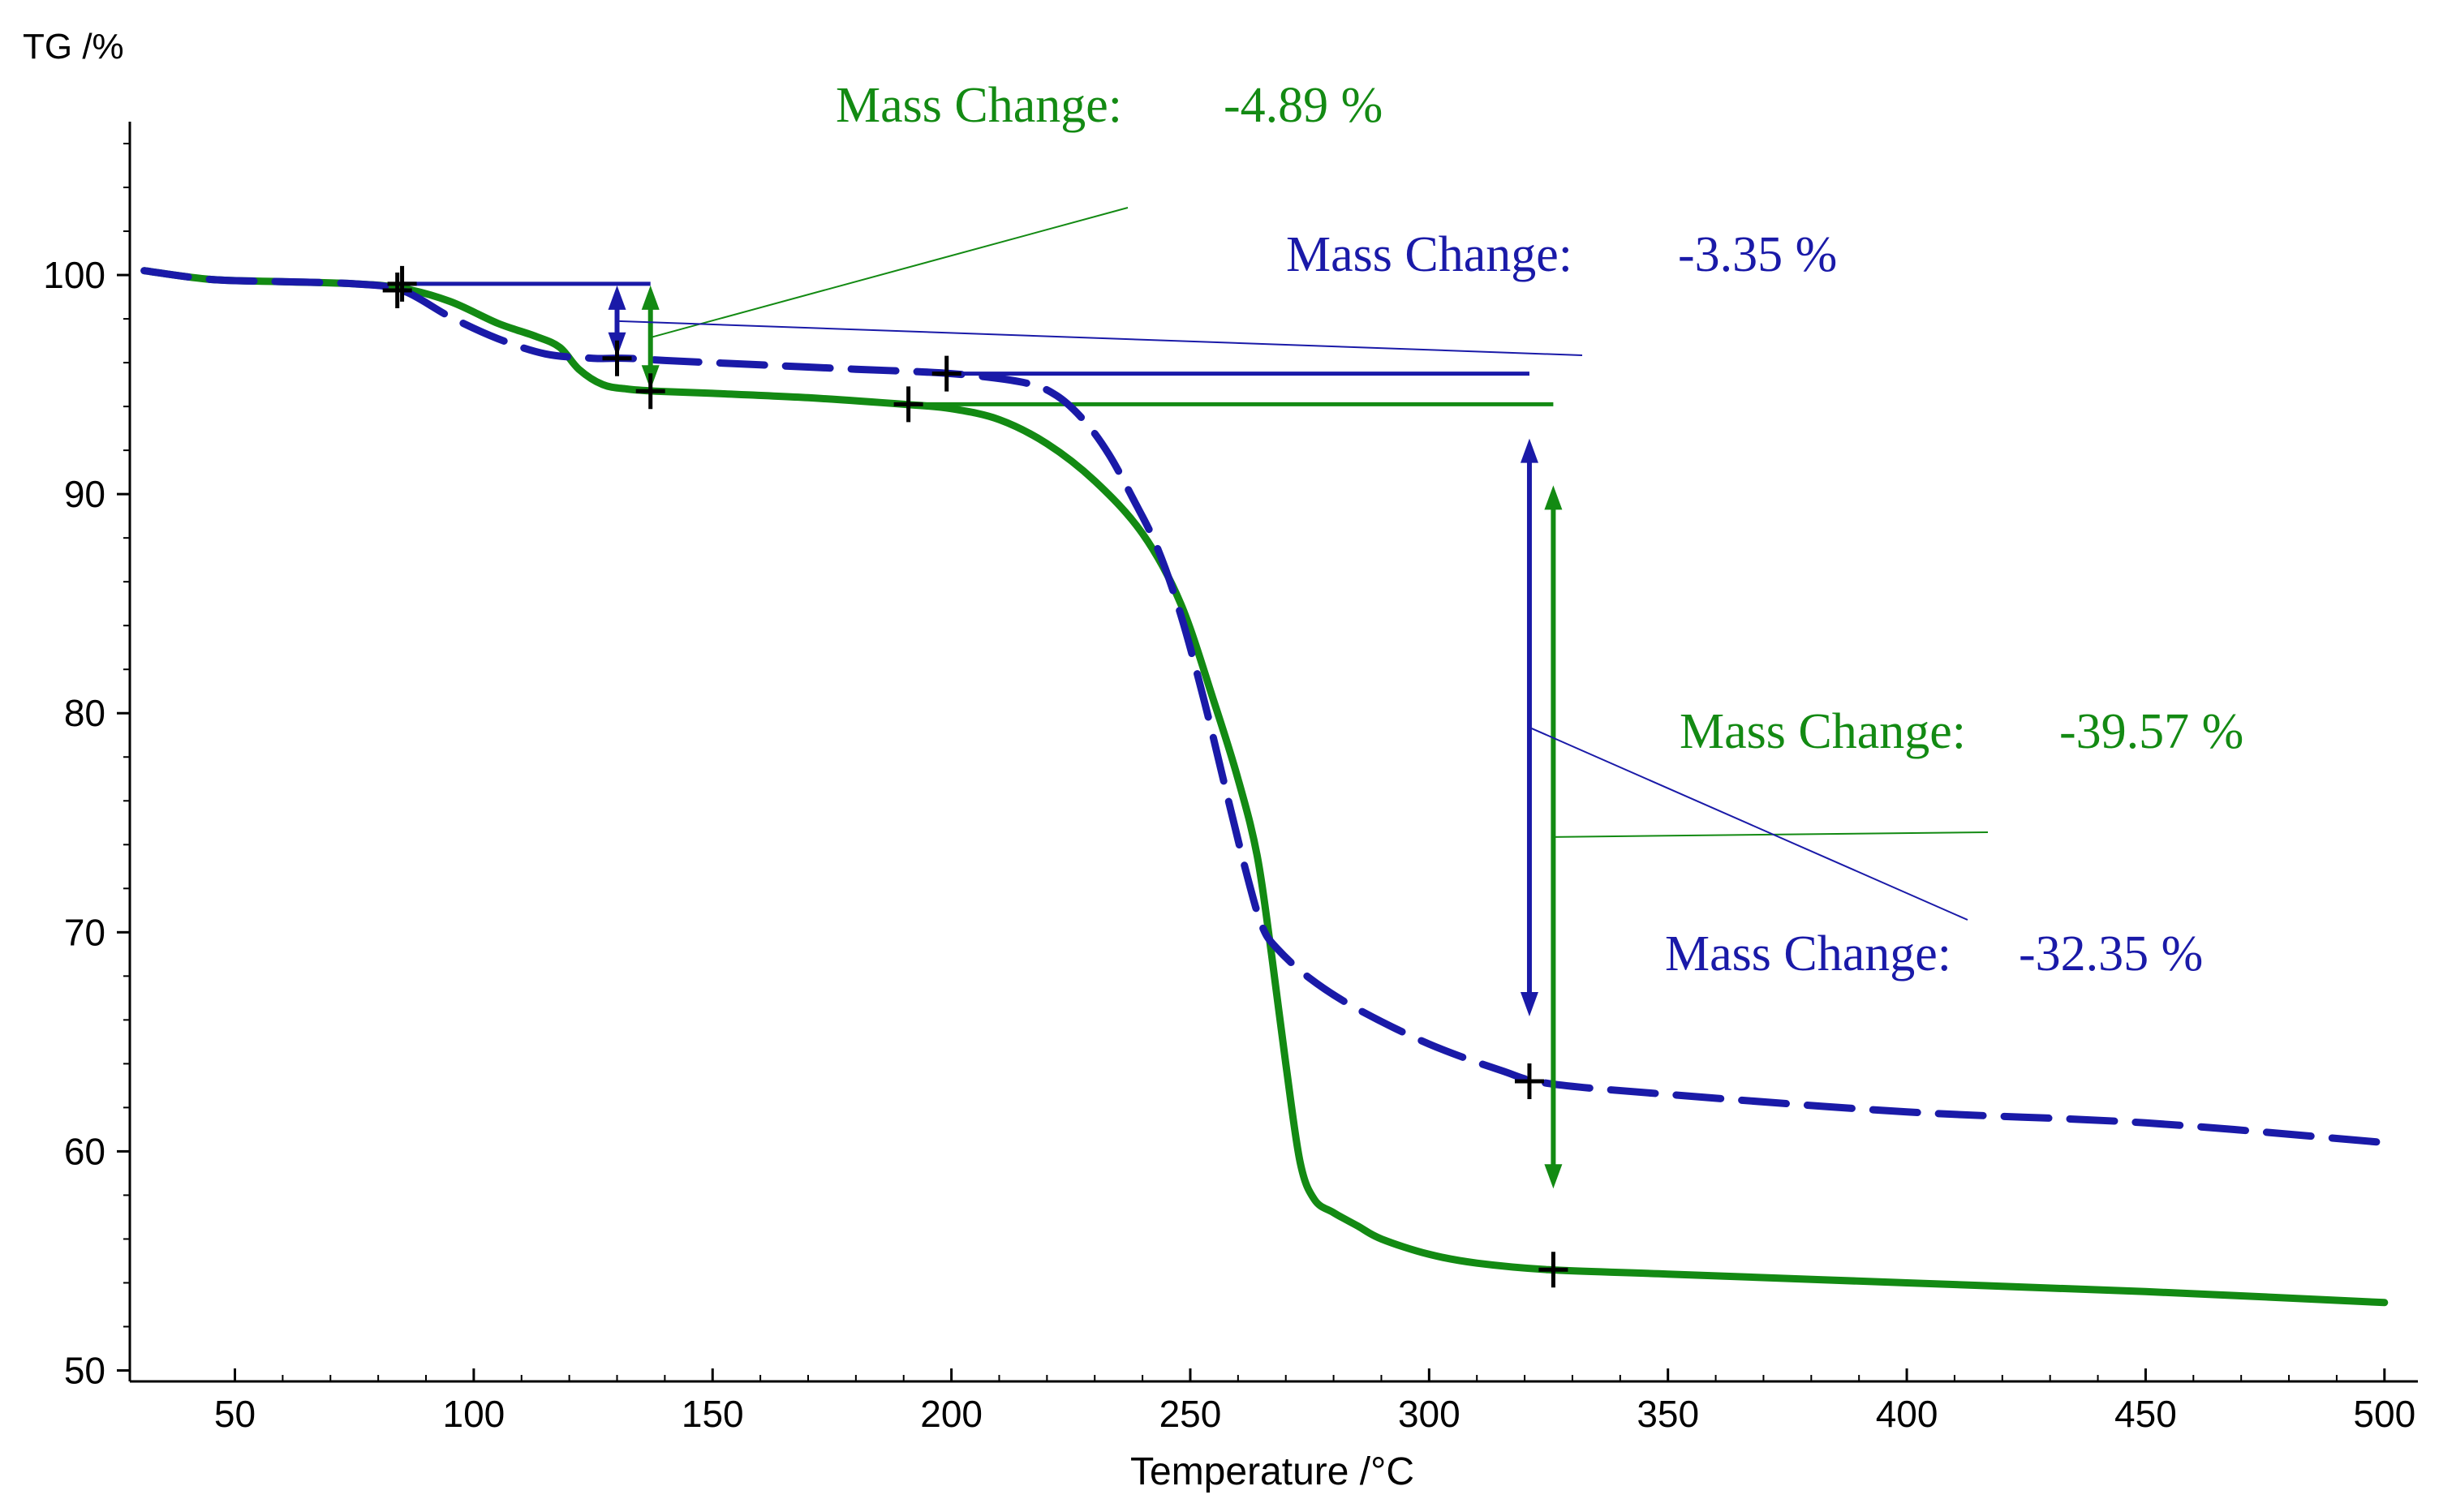  What do you see at coordinates (951, 1414) in the screenshot?
I see `x-tick-label-200: 200` at bounding box center [951, 1414].